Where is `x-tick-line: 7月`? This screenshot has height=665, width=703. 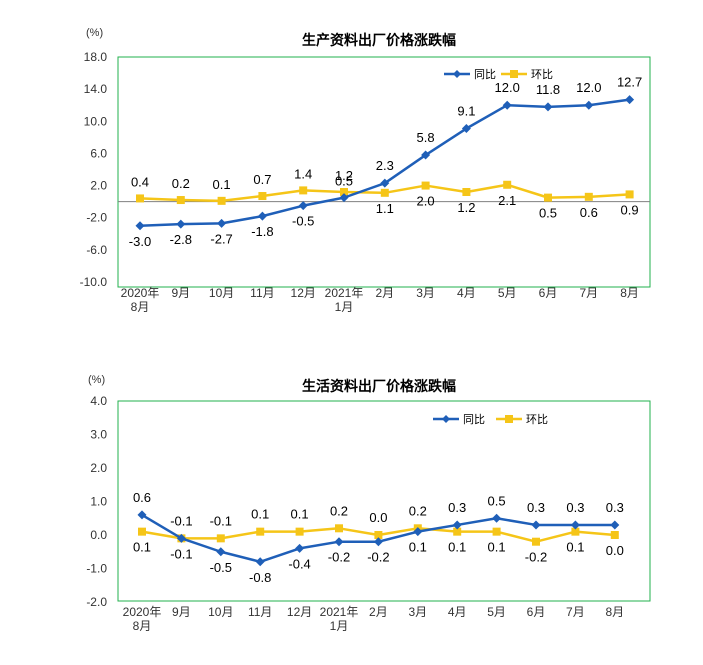 x-tick-line: 7月 is located at coordinates (588, 293).